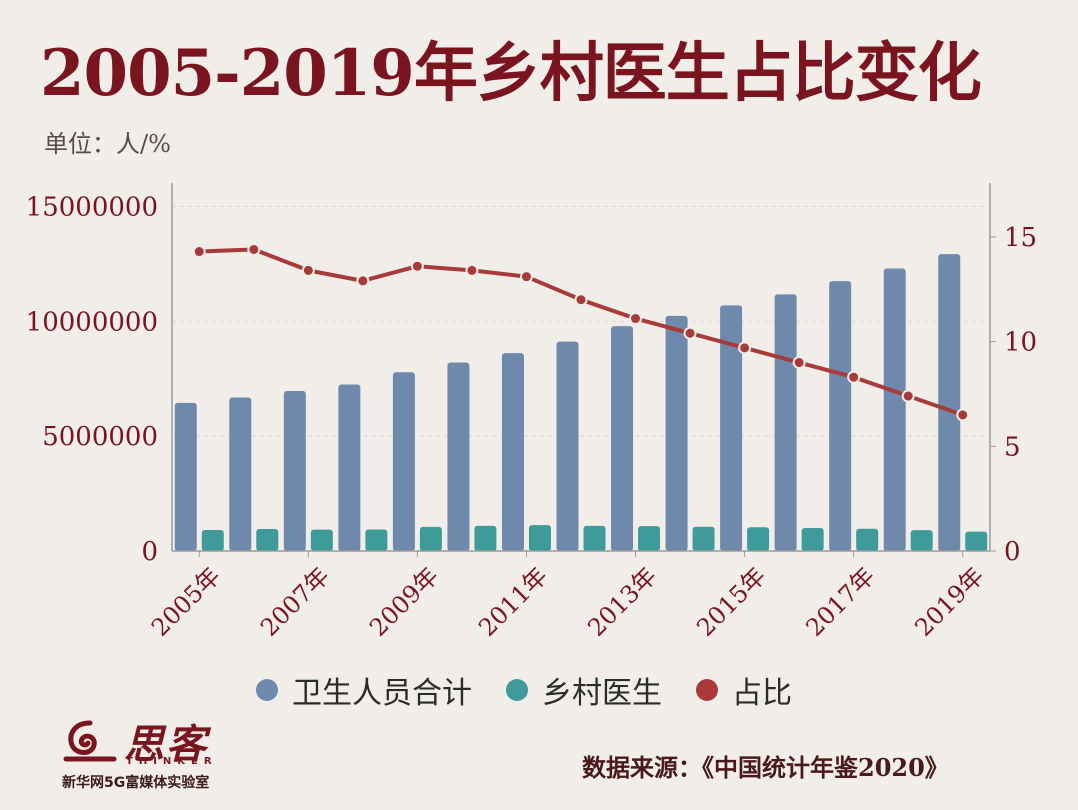  Describe the element at coordinates (92, 322) in the screenshot. I see `y-left-tick-label: 10000000` at that location.